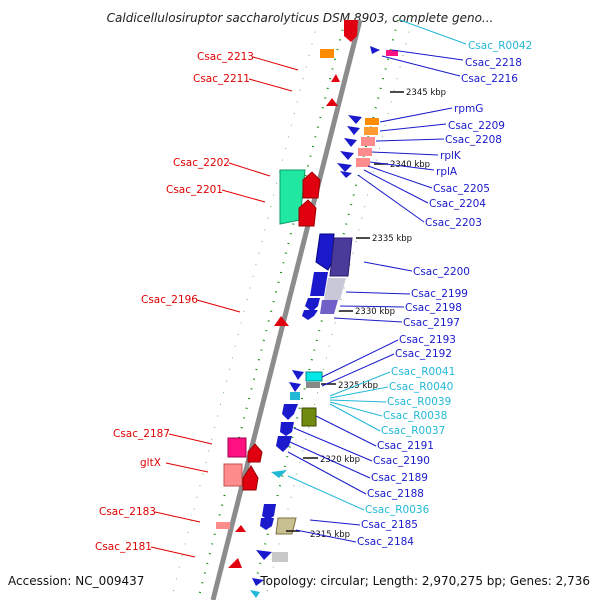 The height and width of the screenshot is (600, 600). I want to click on scale-tick-2340: 2340 kbp, so click(410, 165).